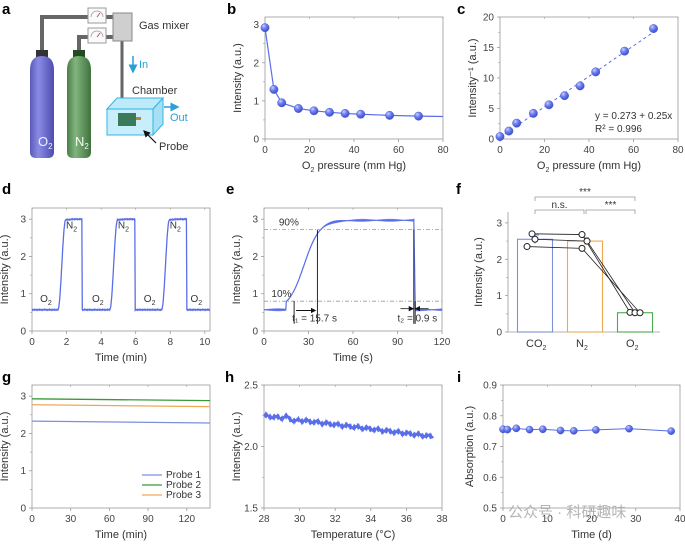 Image resolution: width=685 pixels, height=547 pixels. Describe the element at coordinates (559, 211) in the screenshot. I see `significance-bracket` at that location.